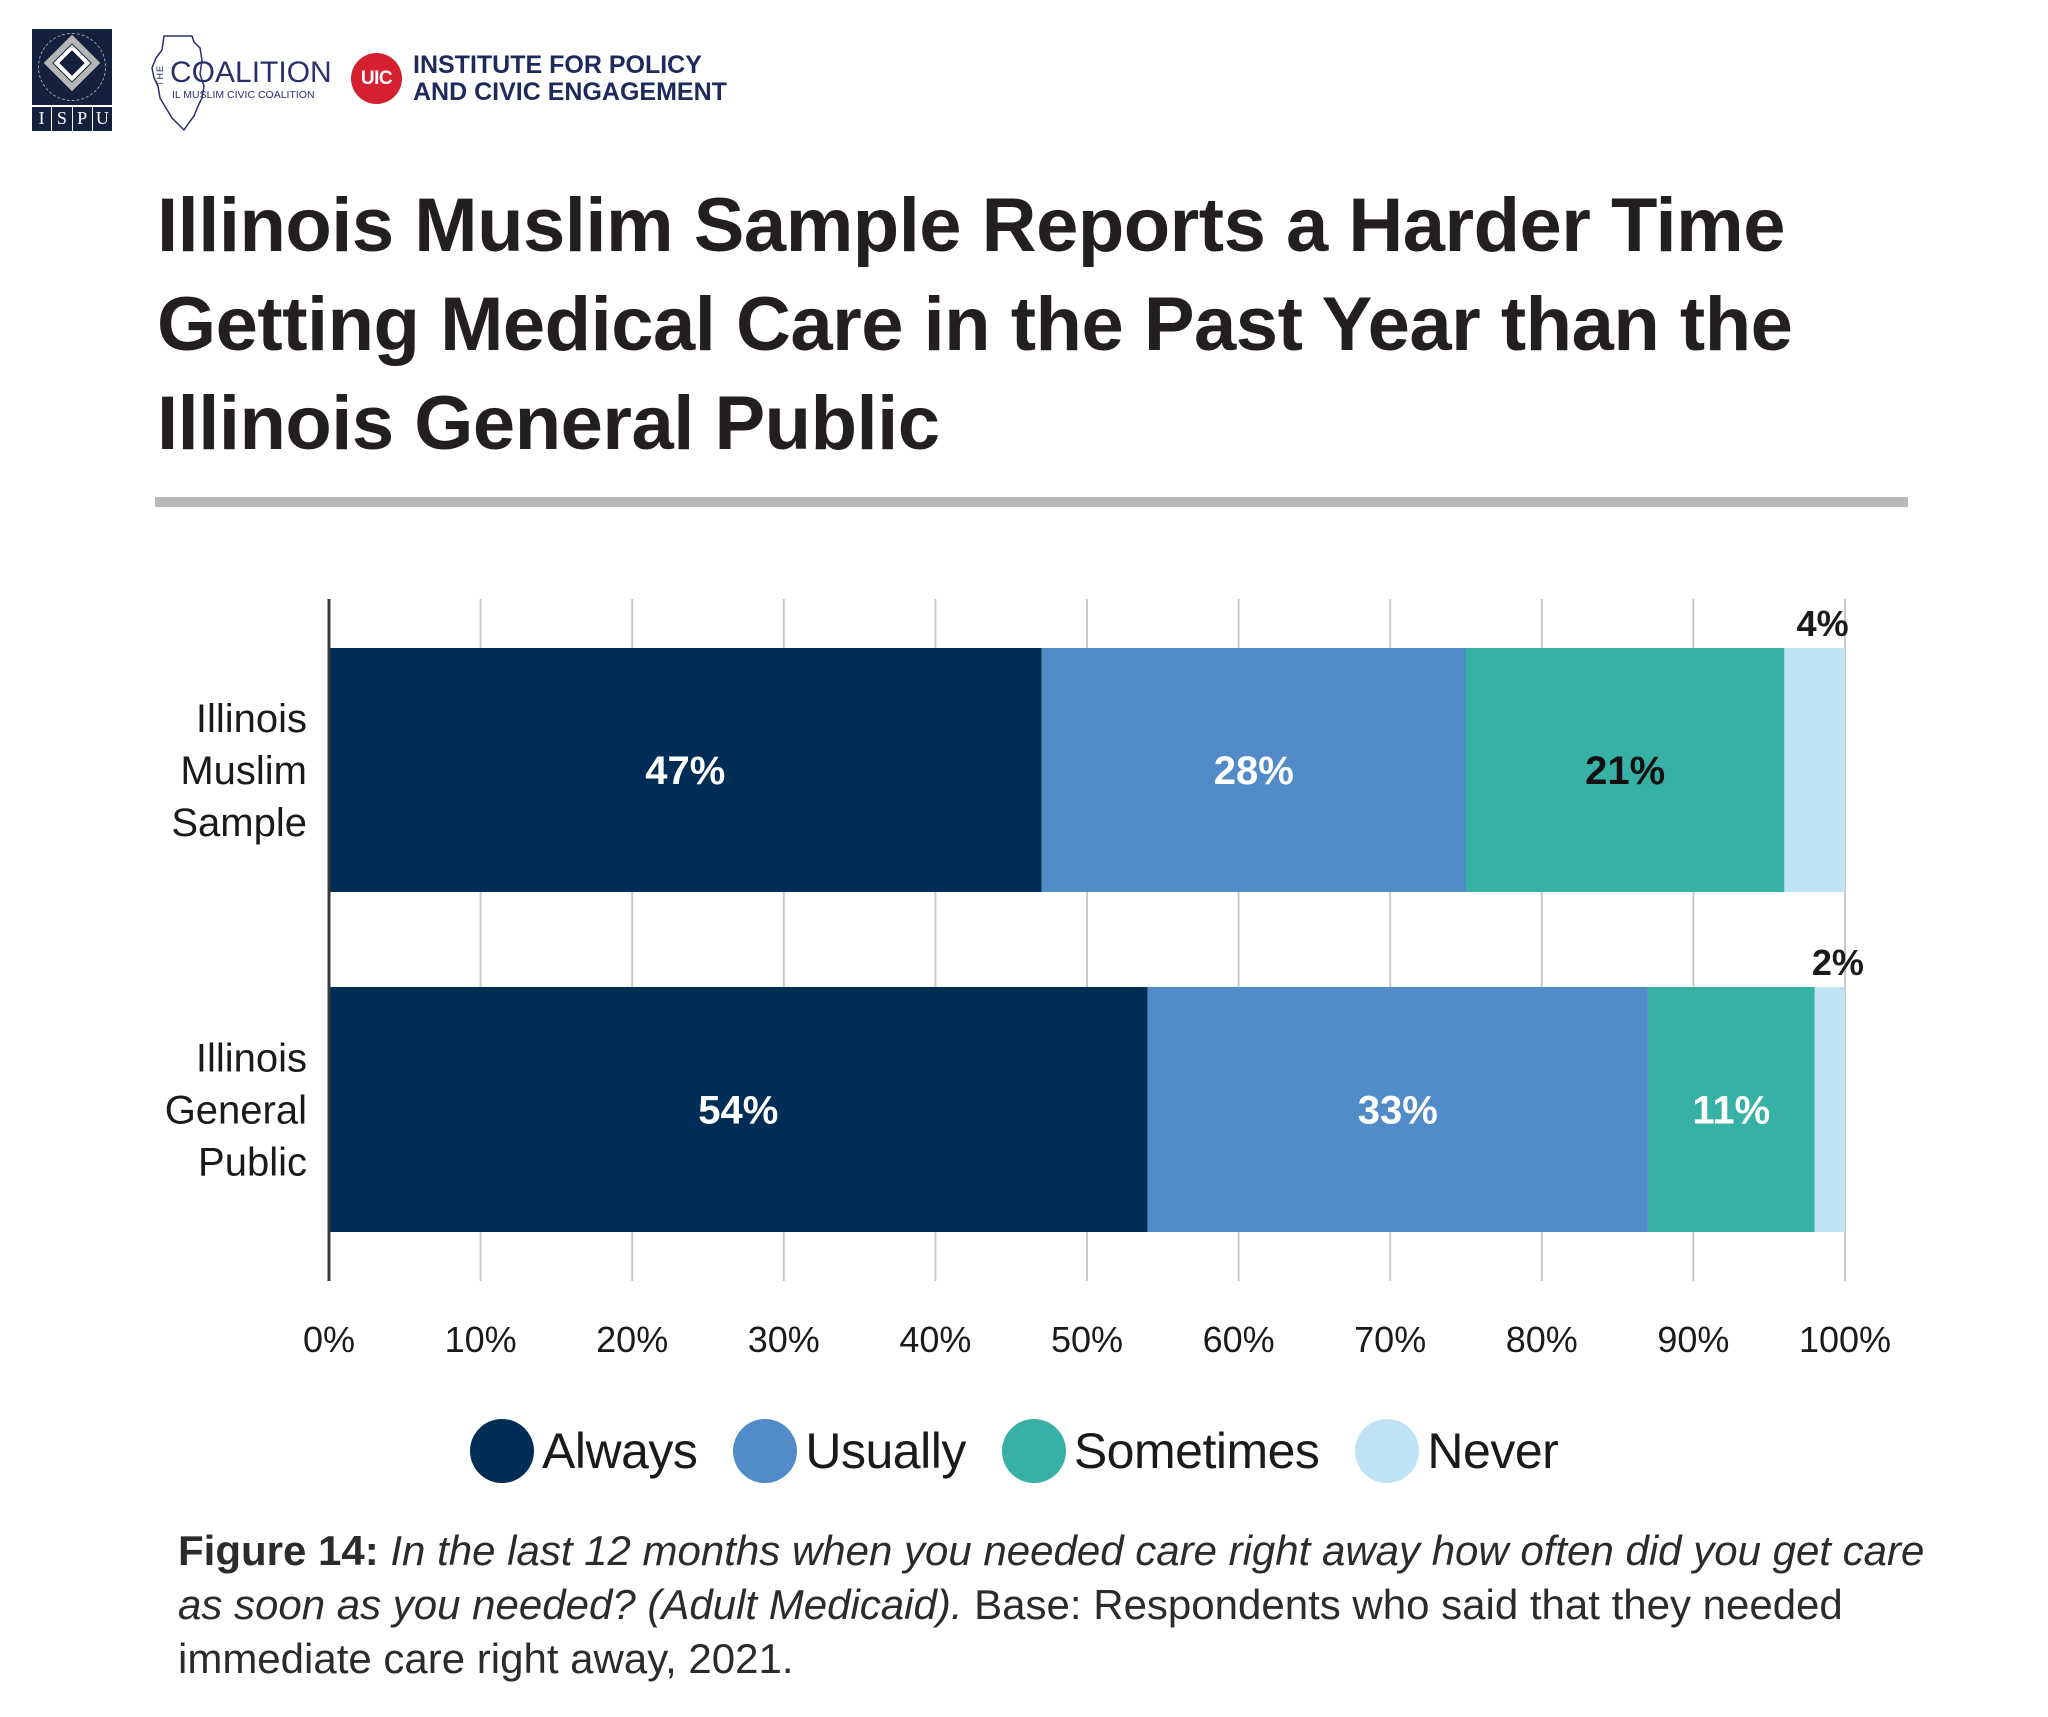 This screenshot has height=1717, width=2048. I want to click on figure-number: Figure 14:, so click(278, 1550).